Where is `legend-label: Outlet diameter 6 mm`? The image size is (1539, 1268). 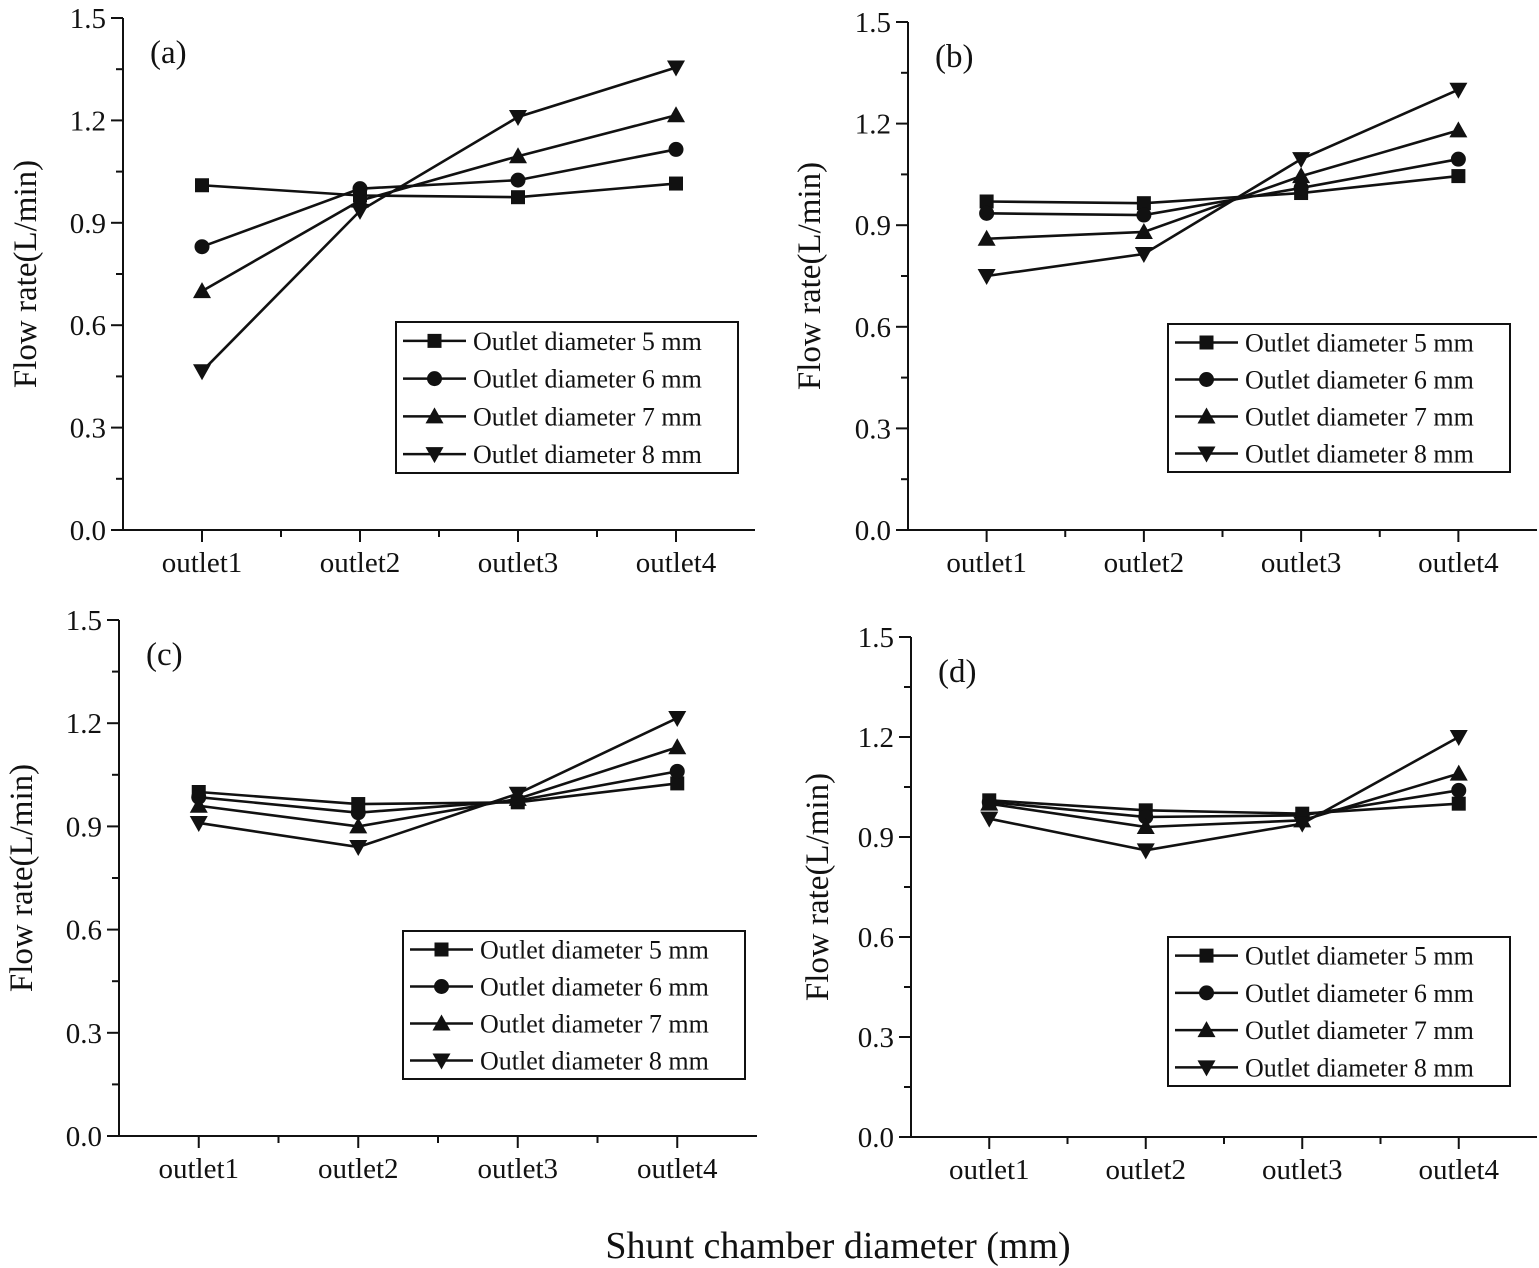 legend-label: Outlet diameter 6 mm is located at coordinates (1359, 380).